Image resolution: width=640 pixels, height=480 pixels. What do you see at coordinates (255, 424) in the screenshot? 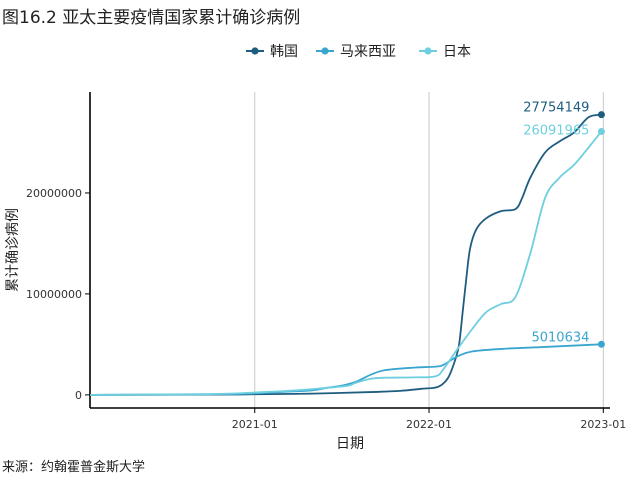
I see `x-tick-label: 2021-01` at bounding box center [255, 424].